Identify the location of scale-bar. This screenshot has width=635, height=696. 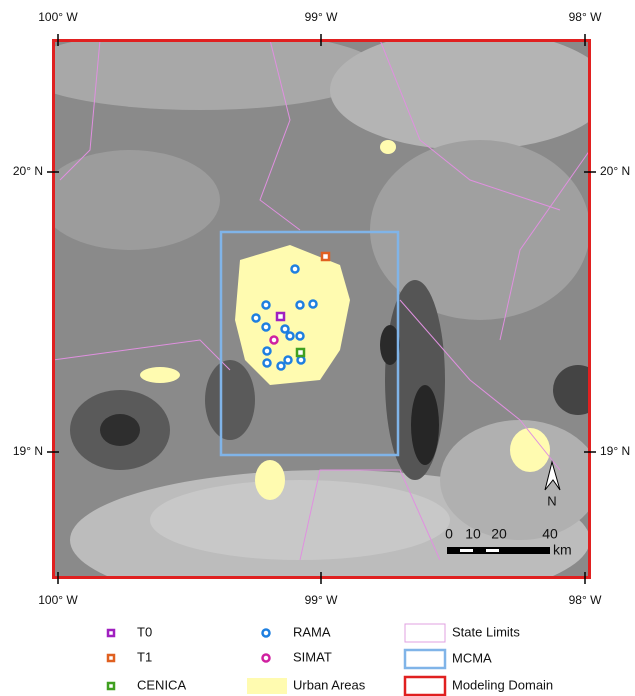
(498, 550).